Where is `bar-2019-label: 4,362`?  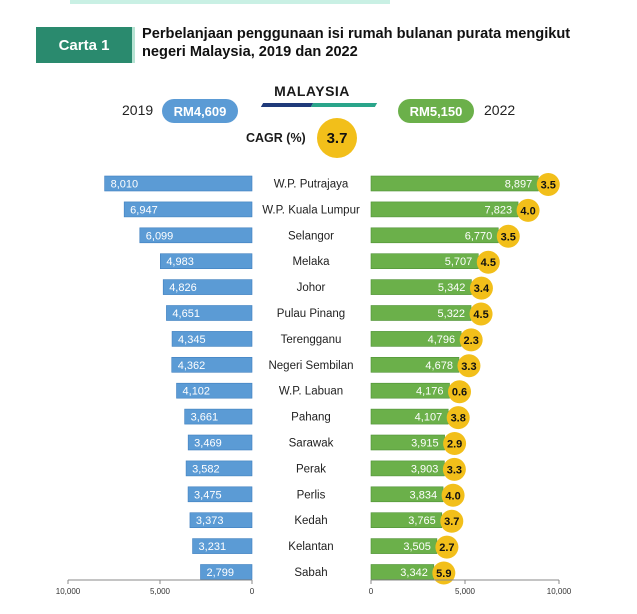 bar-2019-label: 4,362 is located at coordinates (192, 366).